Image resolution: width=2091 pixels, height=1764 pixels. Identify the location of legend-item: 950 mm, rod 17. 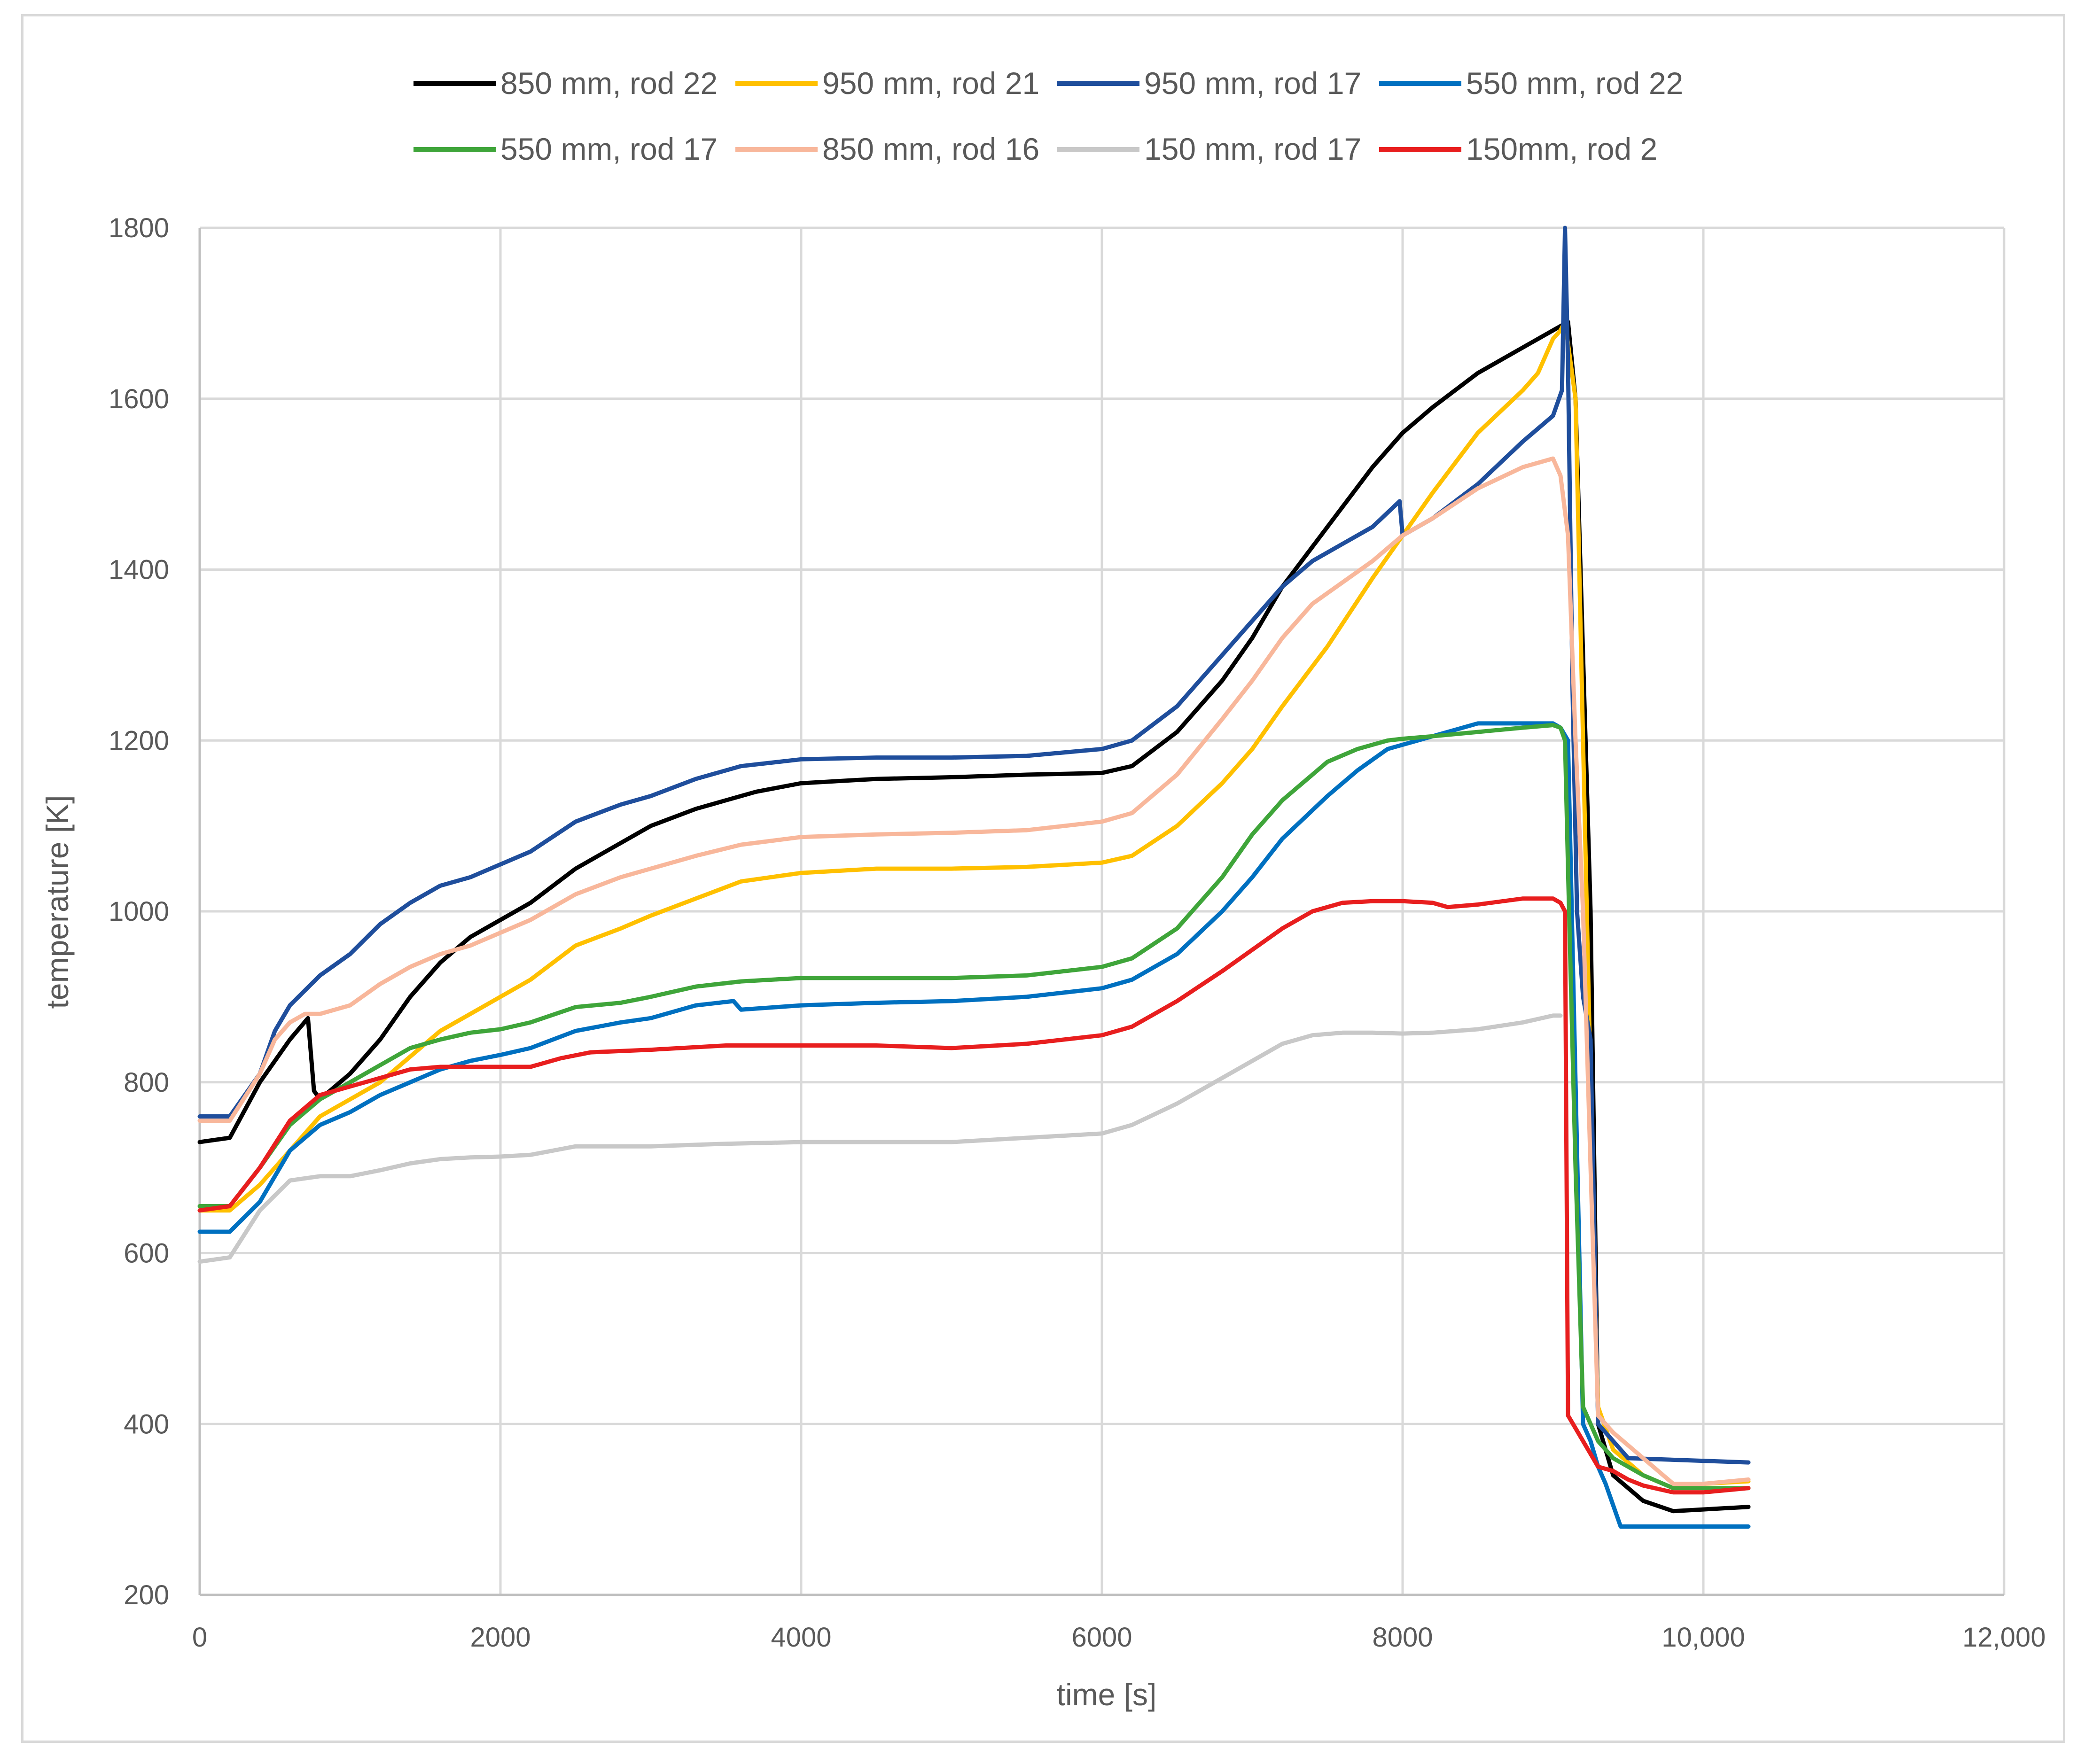
(1209, 83).